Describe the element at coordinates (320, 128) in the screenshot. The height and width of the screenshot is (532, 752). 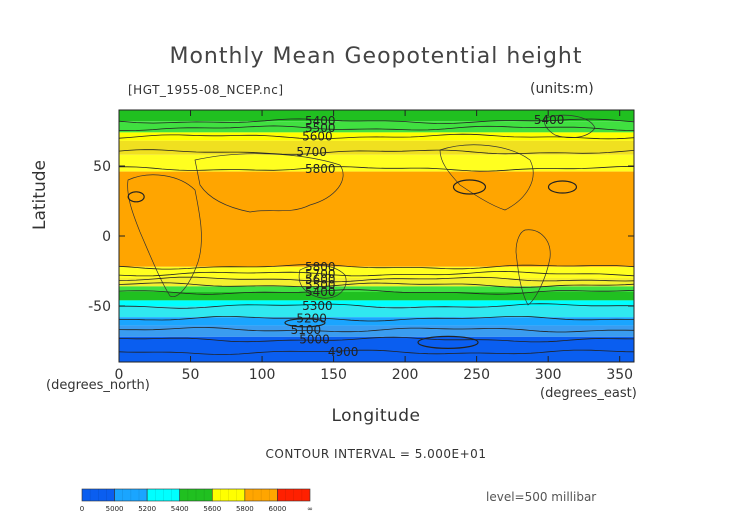
I see `contour-label-1: 5500` at that location.